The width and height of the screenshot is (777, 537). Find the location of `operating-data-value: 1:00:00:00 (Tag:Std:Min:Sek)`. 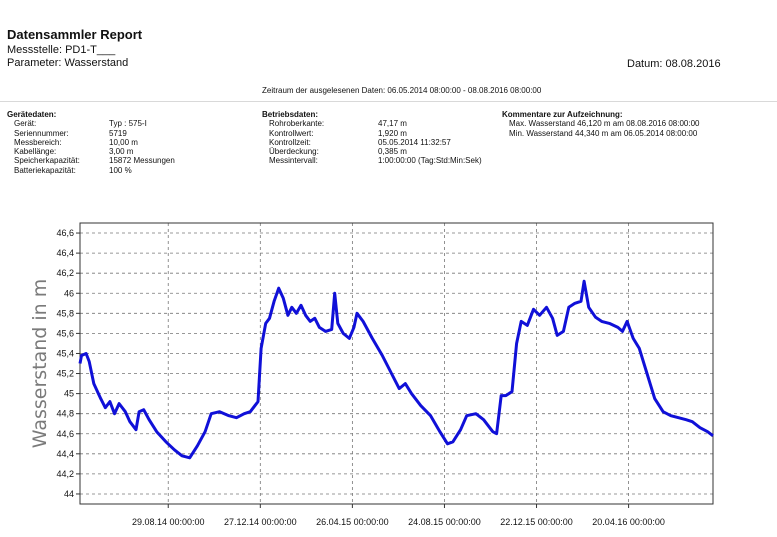

operating-data-value: 1:00:00:00 (Tag:Std:Min:Sek) is located at coordinates (430, 161).